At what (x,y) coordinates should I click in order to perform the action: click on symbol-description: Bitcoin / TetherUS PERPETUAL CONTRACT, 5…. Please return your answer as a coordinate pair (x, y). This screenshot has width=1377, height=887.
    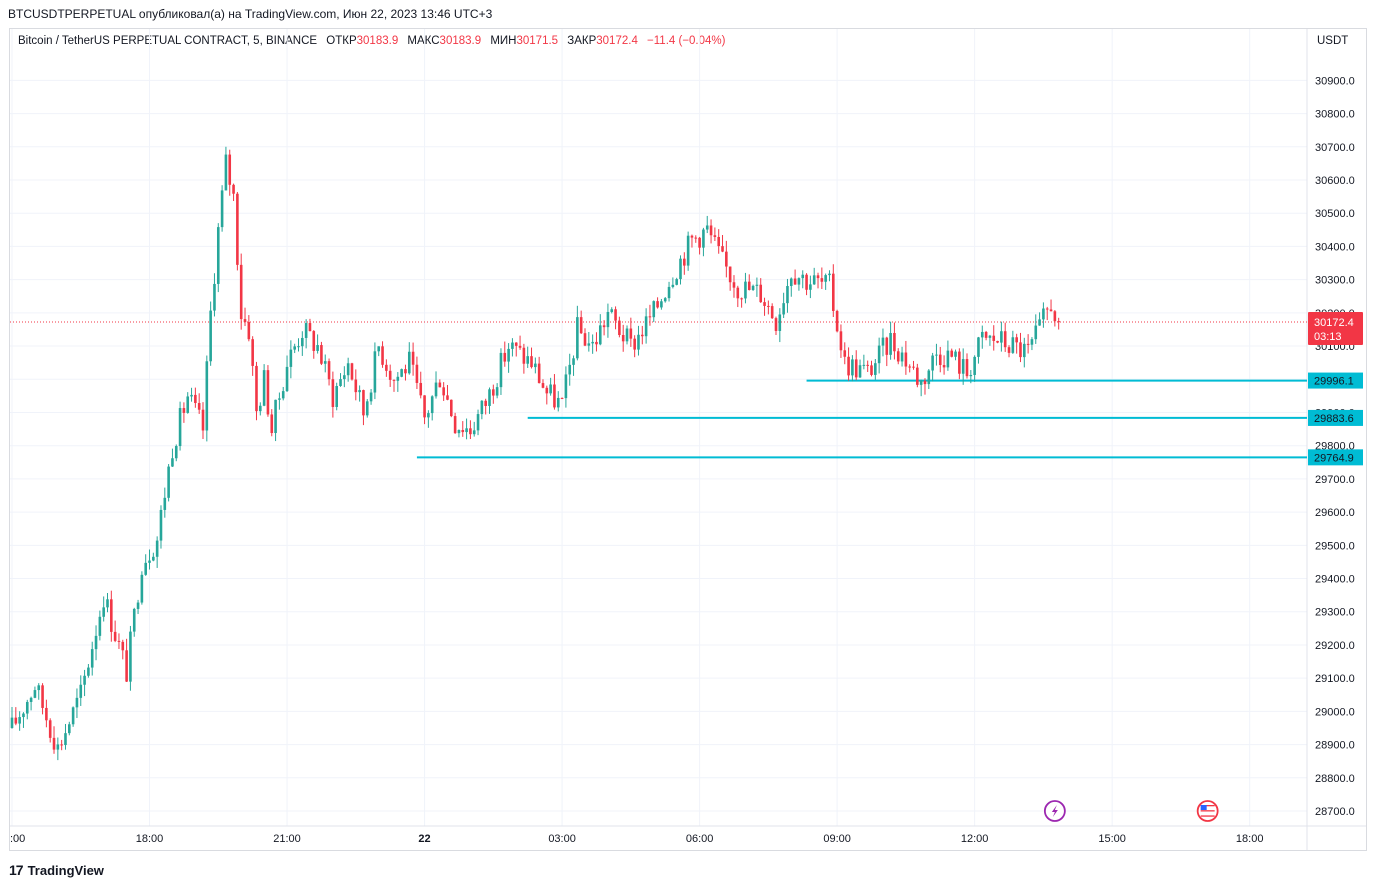
    Looking at the image, I should click on (168, 41).